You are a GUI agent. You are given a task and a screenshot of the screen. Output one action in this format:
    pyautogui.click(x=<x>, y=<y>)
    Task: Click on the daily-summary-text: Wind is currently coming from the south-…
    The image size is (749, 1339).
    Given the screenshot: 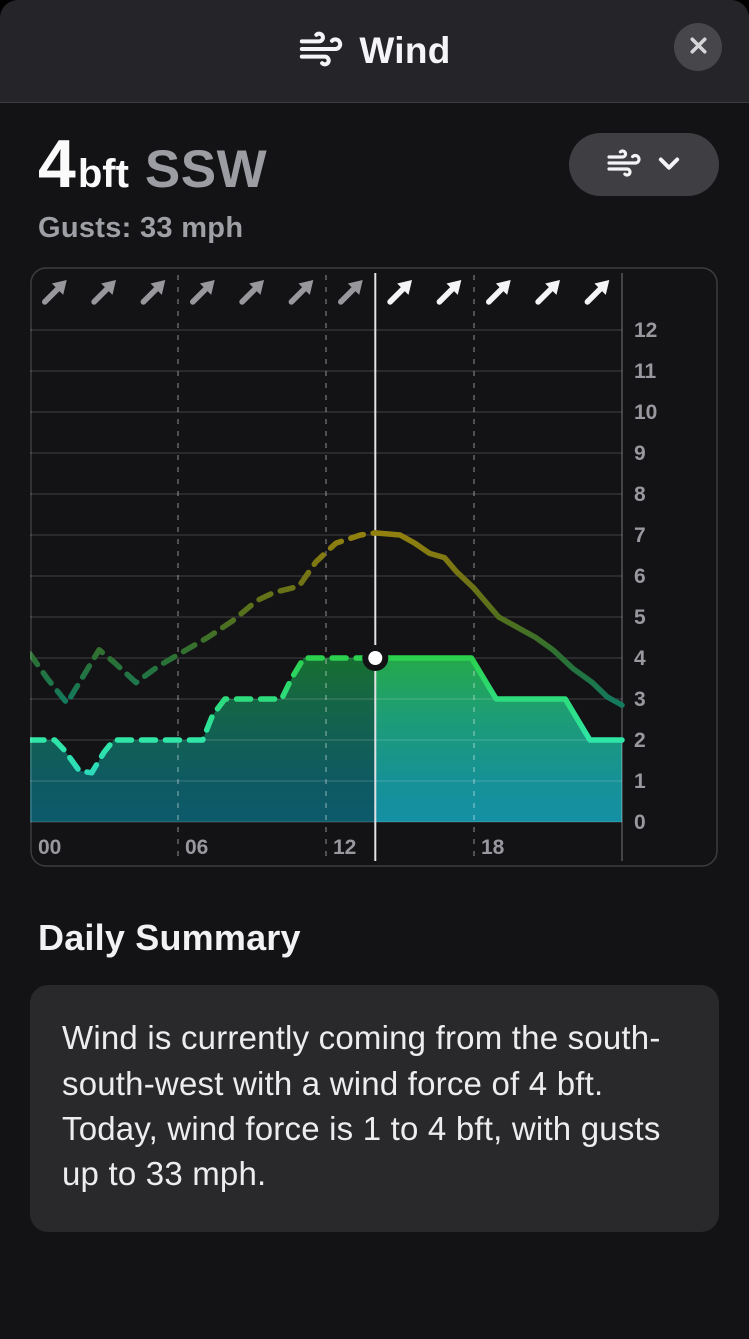 What is the action you would take?
    pyautogui.click(x=361, y=1105)
    